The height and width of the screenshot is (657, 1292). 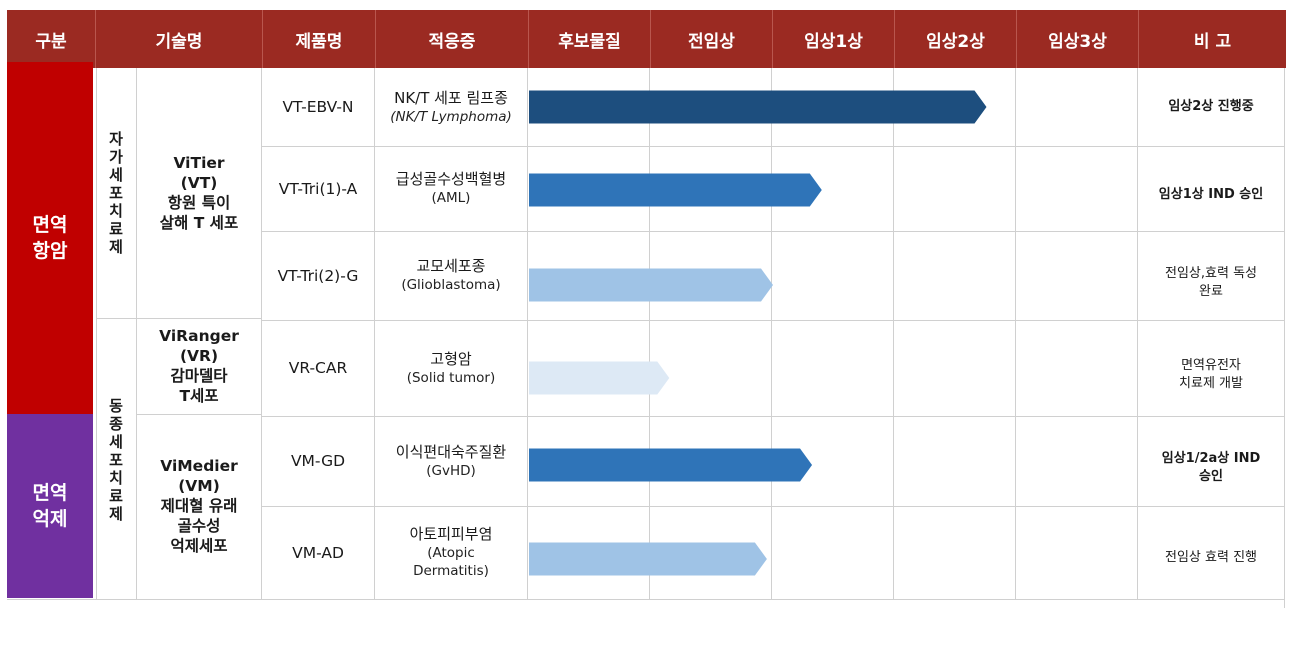 I want to click on product-label: VM-GD, so click(x=318, y=461).